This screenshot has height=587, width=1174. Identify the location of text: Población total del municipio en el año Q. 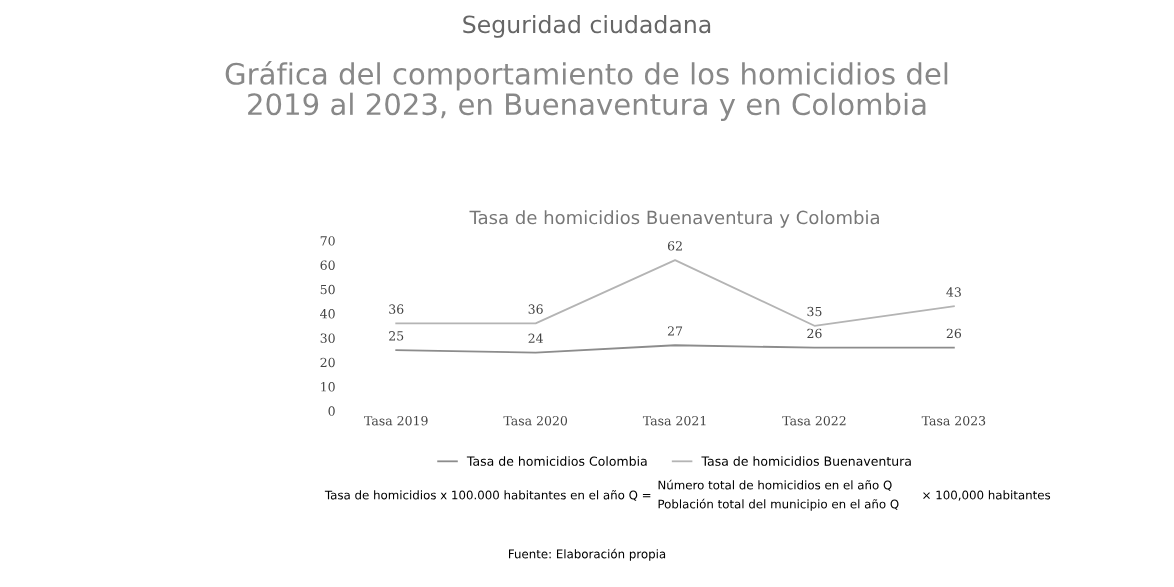
(778, 504).